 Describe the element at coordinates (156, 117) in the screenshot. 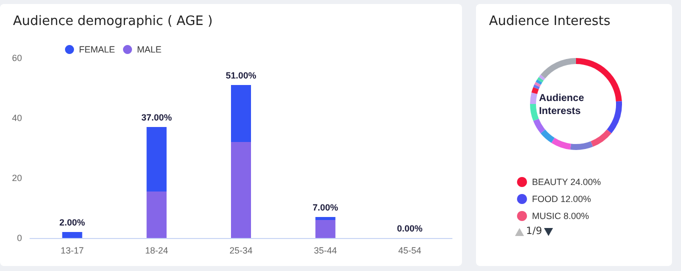

I see `total-label: 37.00%` at that location.